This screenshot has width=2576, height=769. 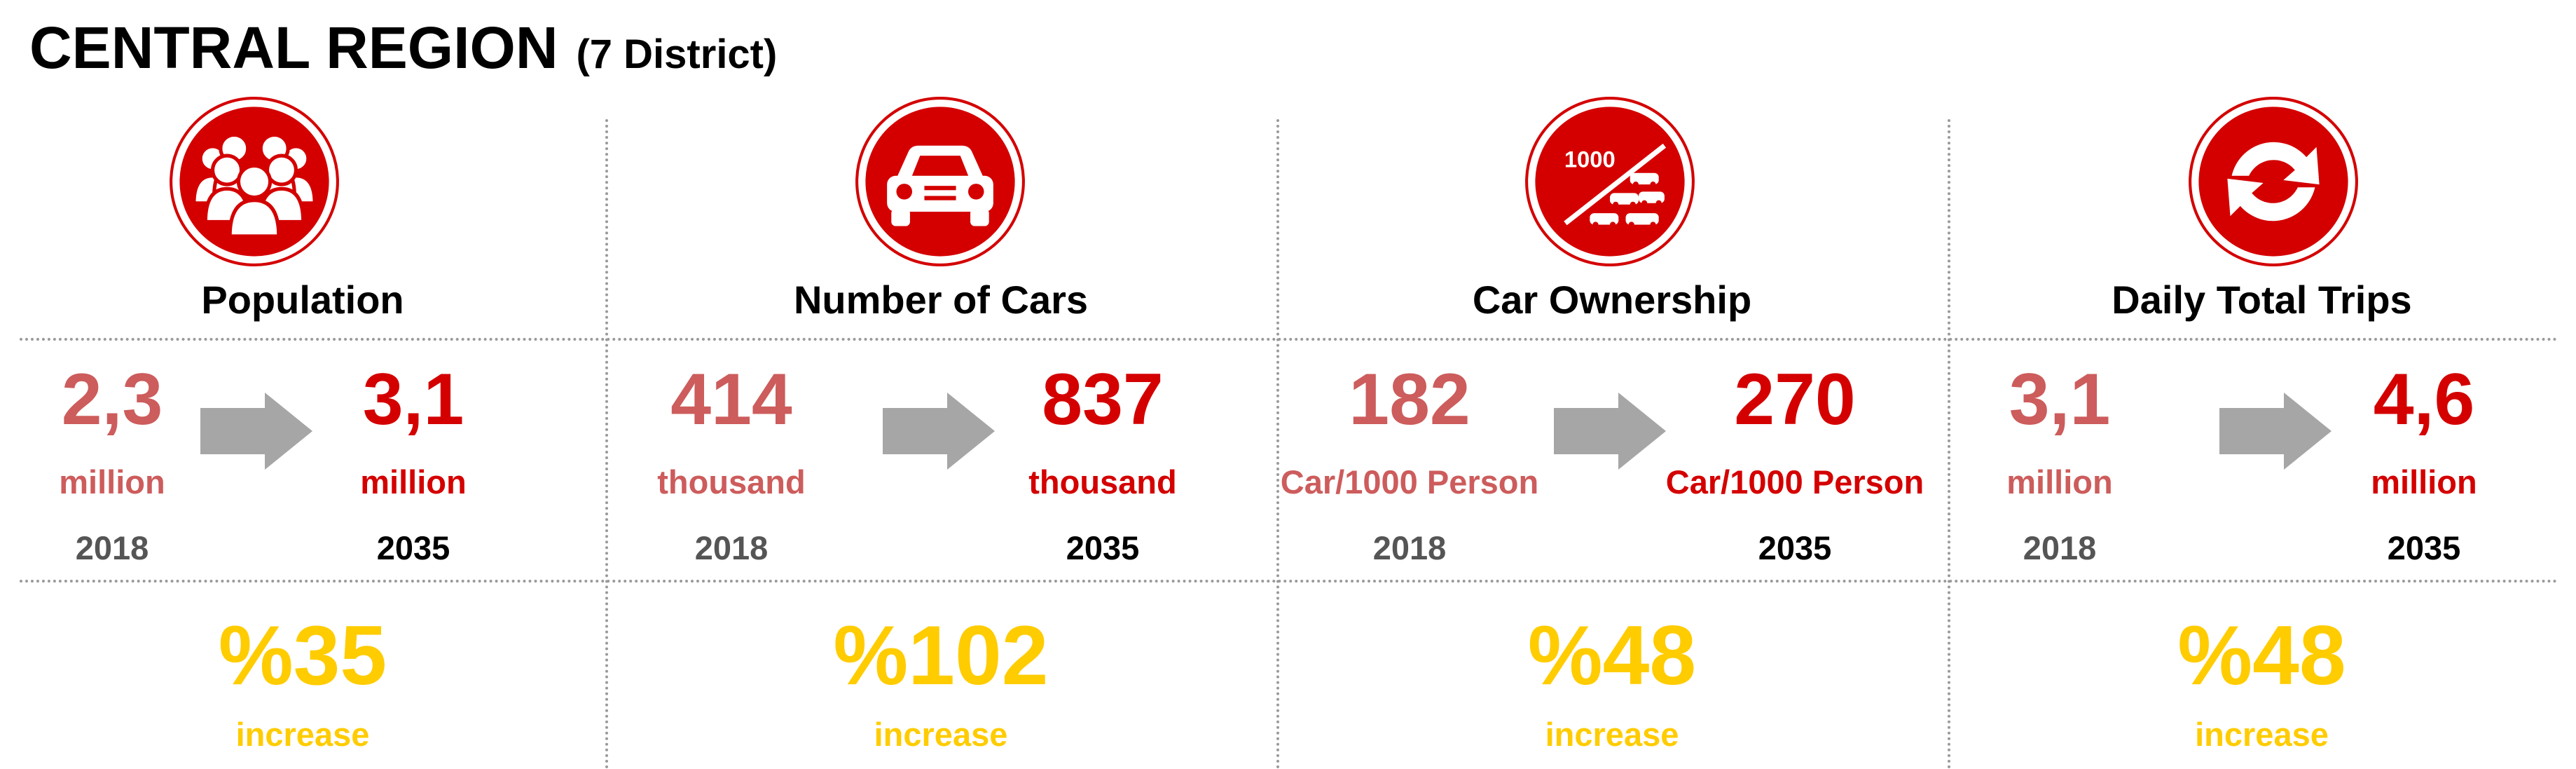 What do you see at coordinates (2424, 399) in the screenshot?
I see `value-2035: 4,6` at bounding box center [2424, 399].